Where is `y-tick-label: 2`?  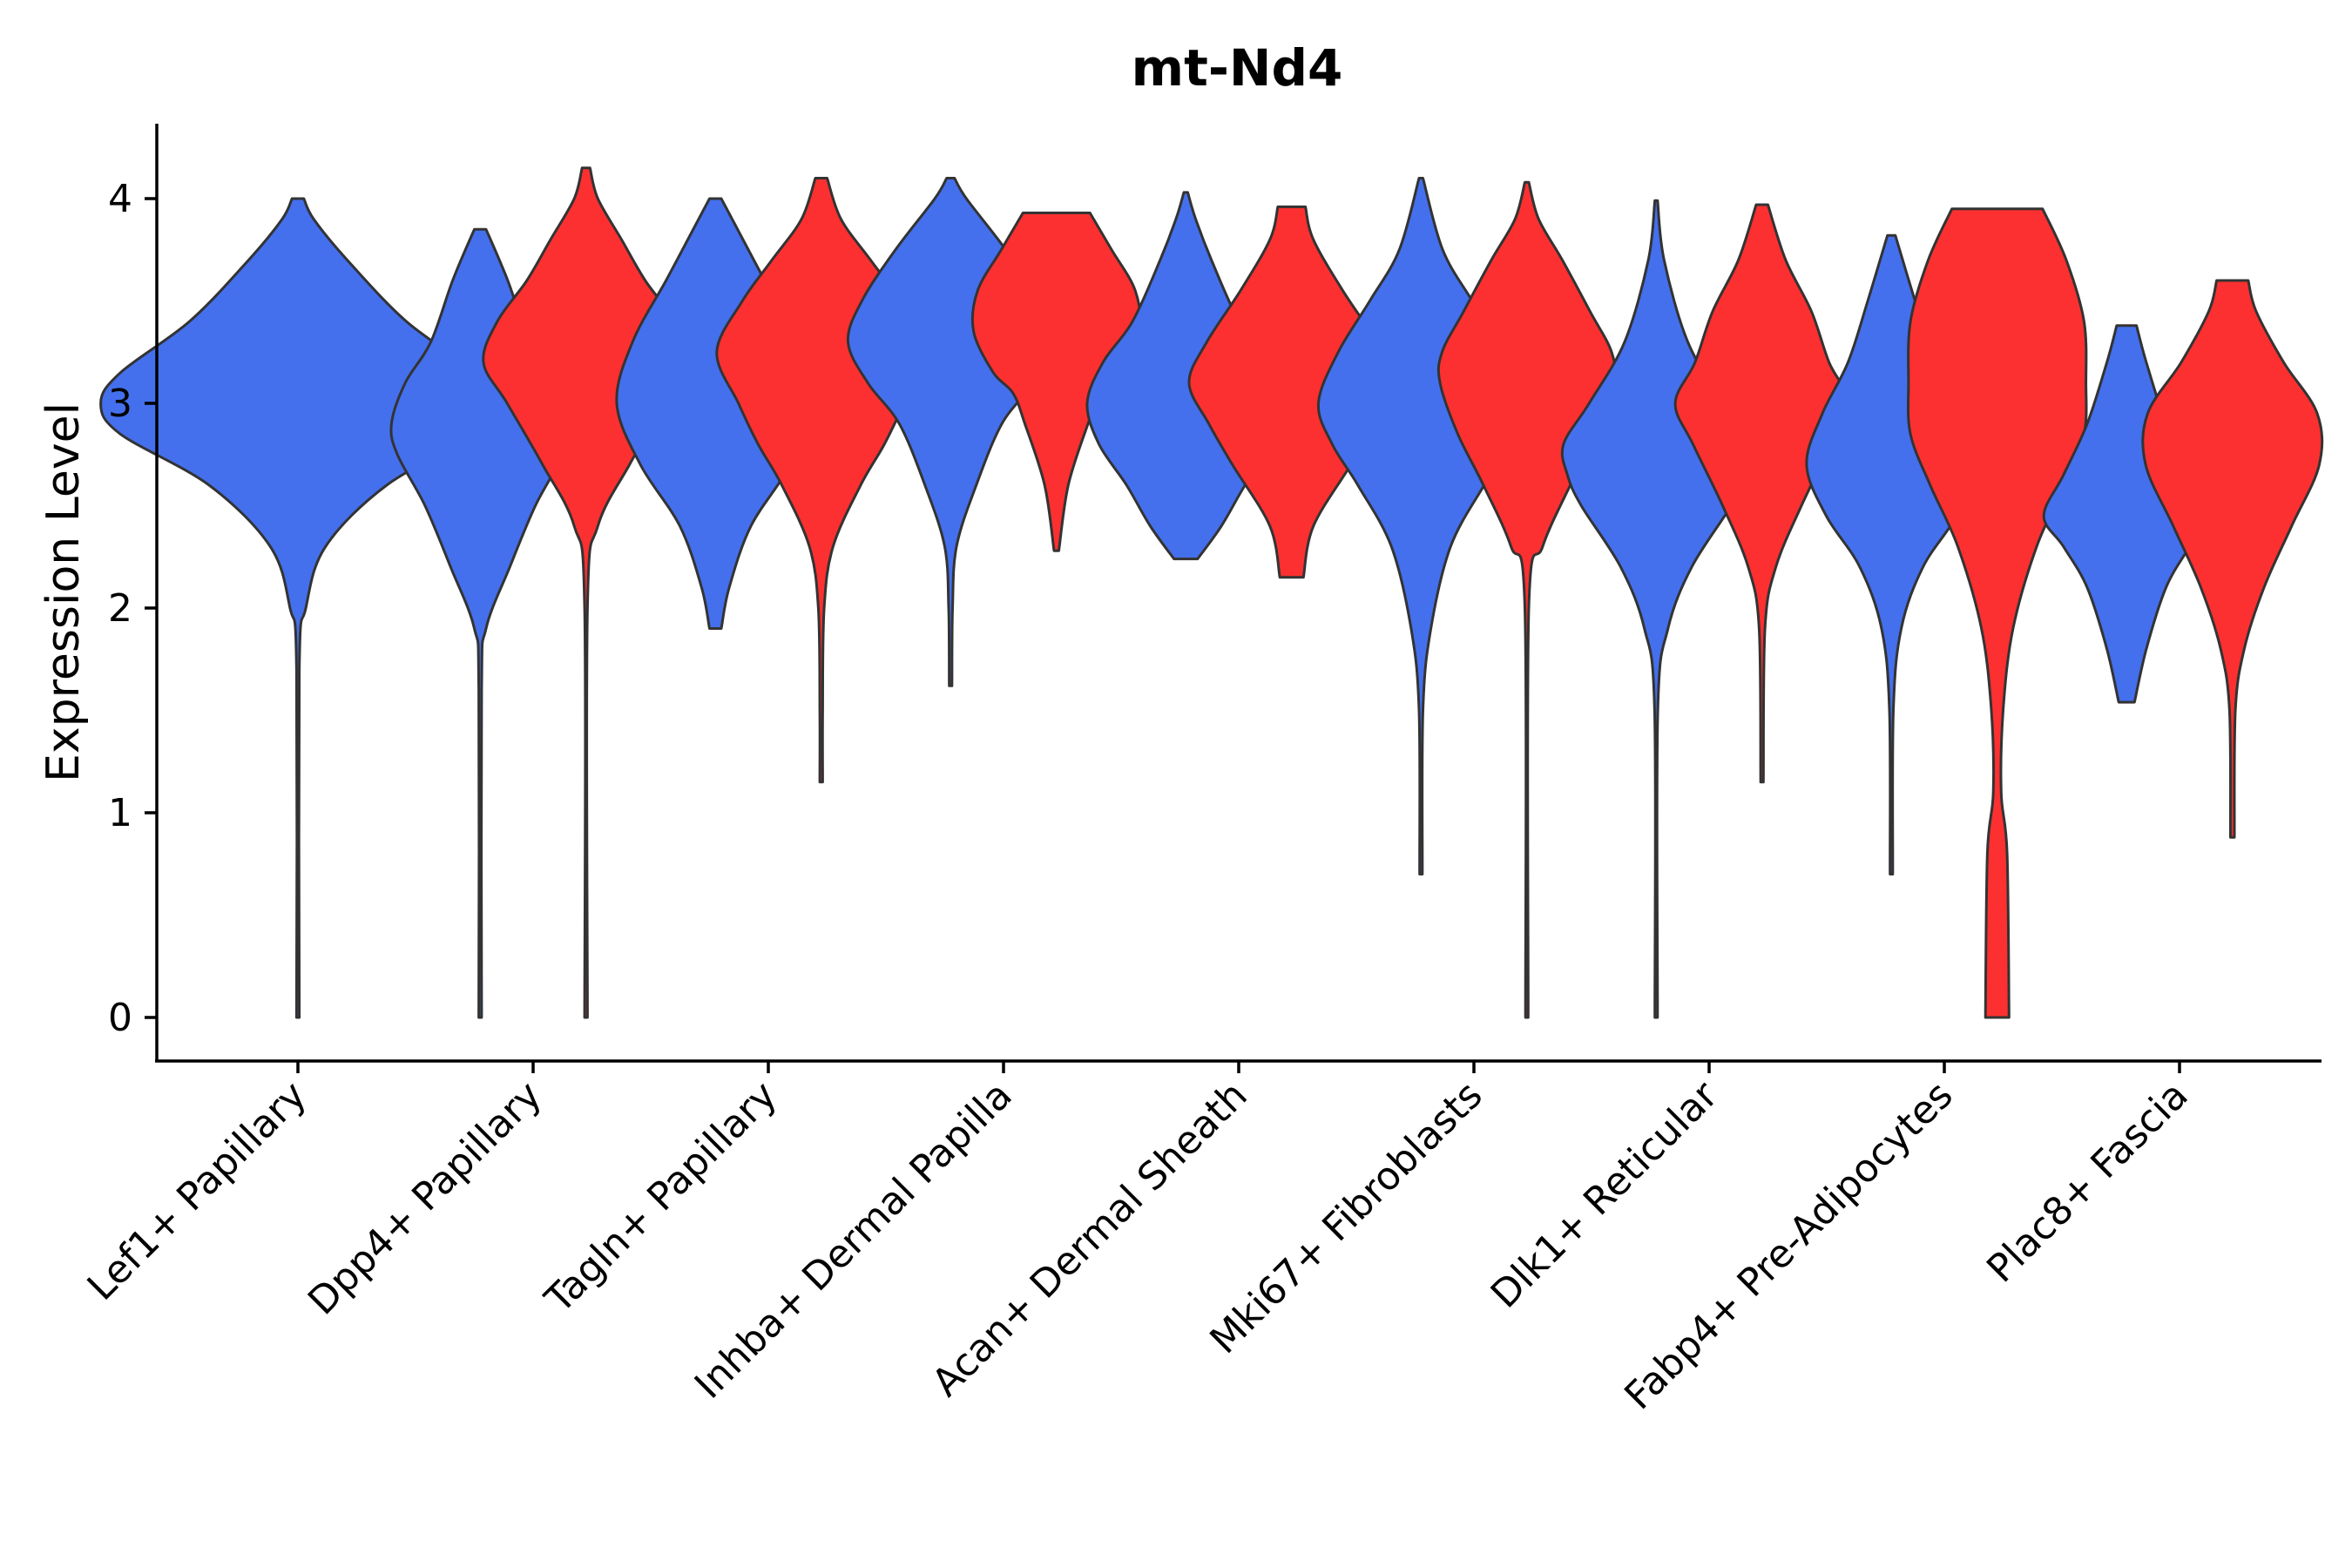 y-tick-label: 2 is located at coordinates (120, 608).